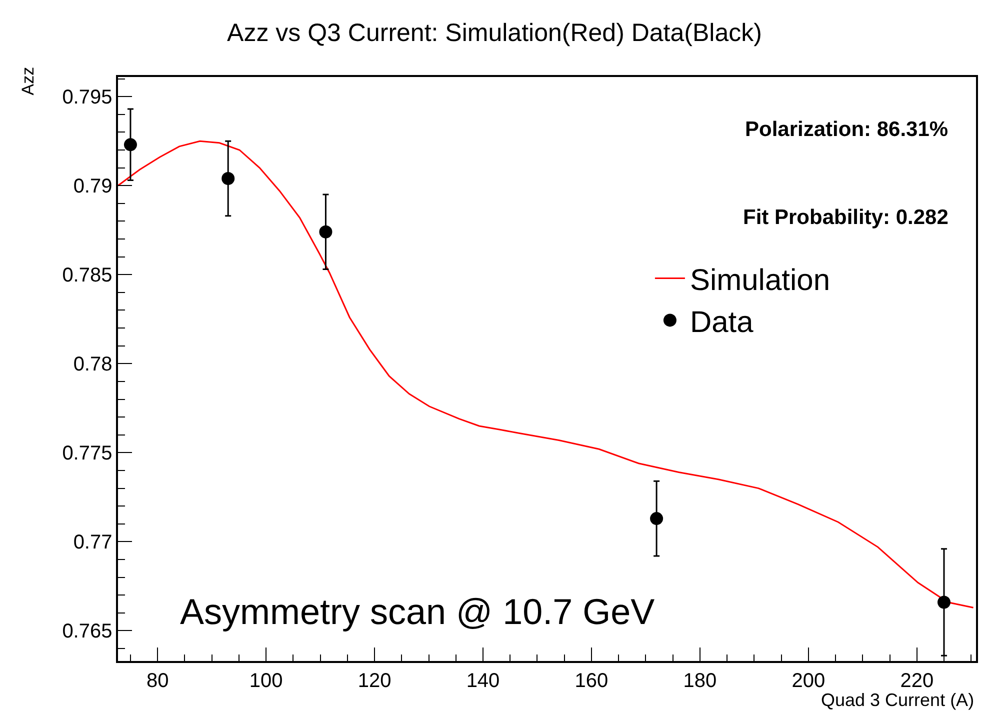  What do you see at coordinates (92, 187) in the screenshot?
I see `y-tick-label: 0.79` at bounding box center [92, 187].